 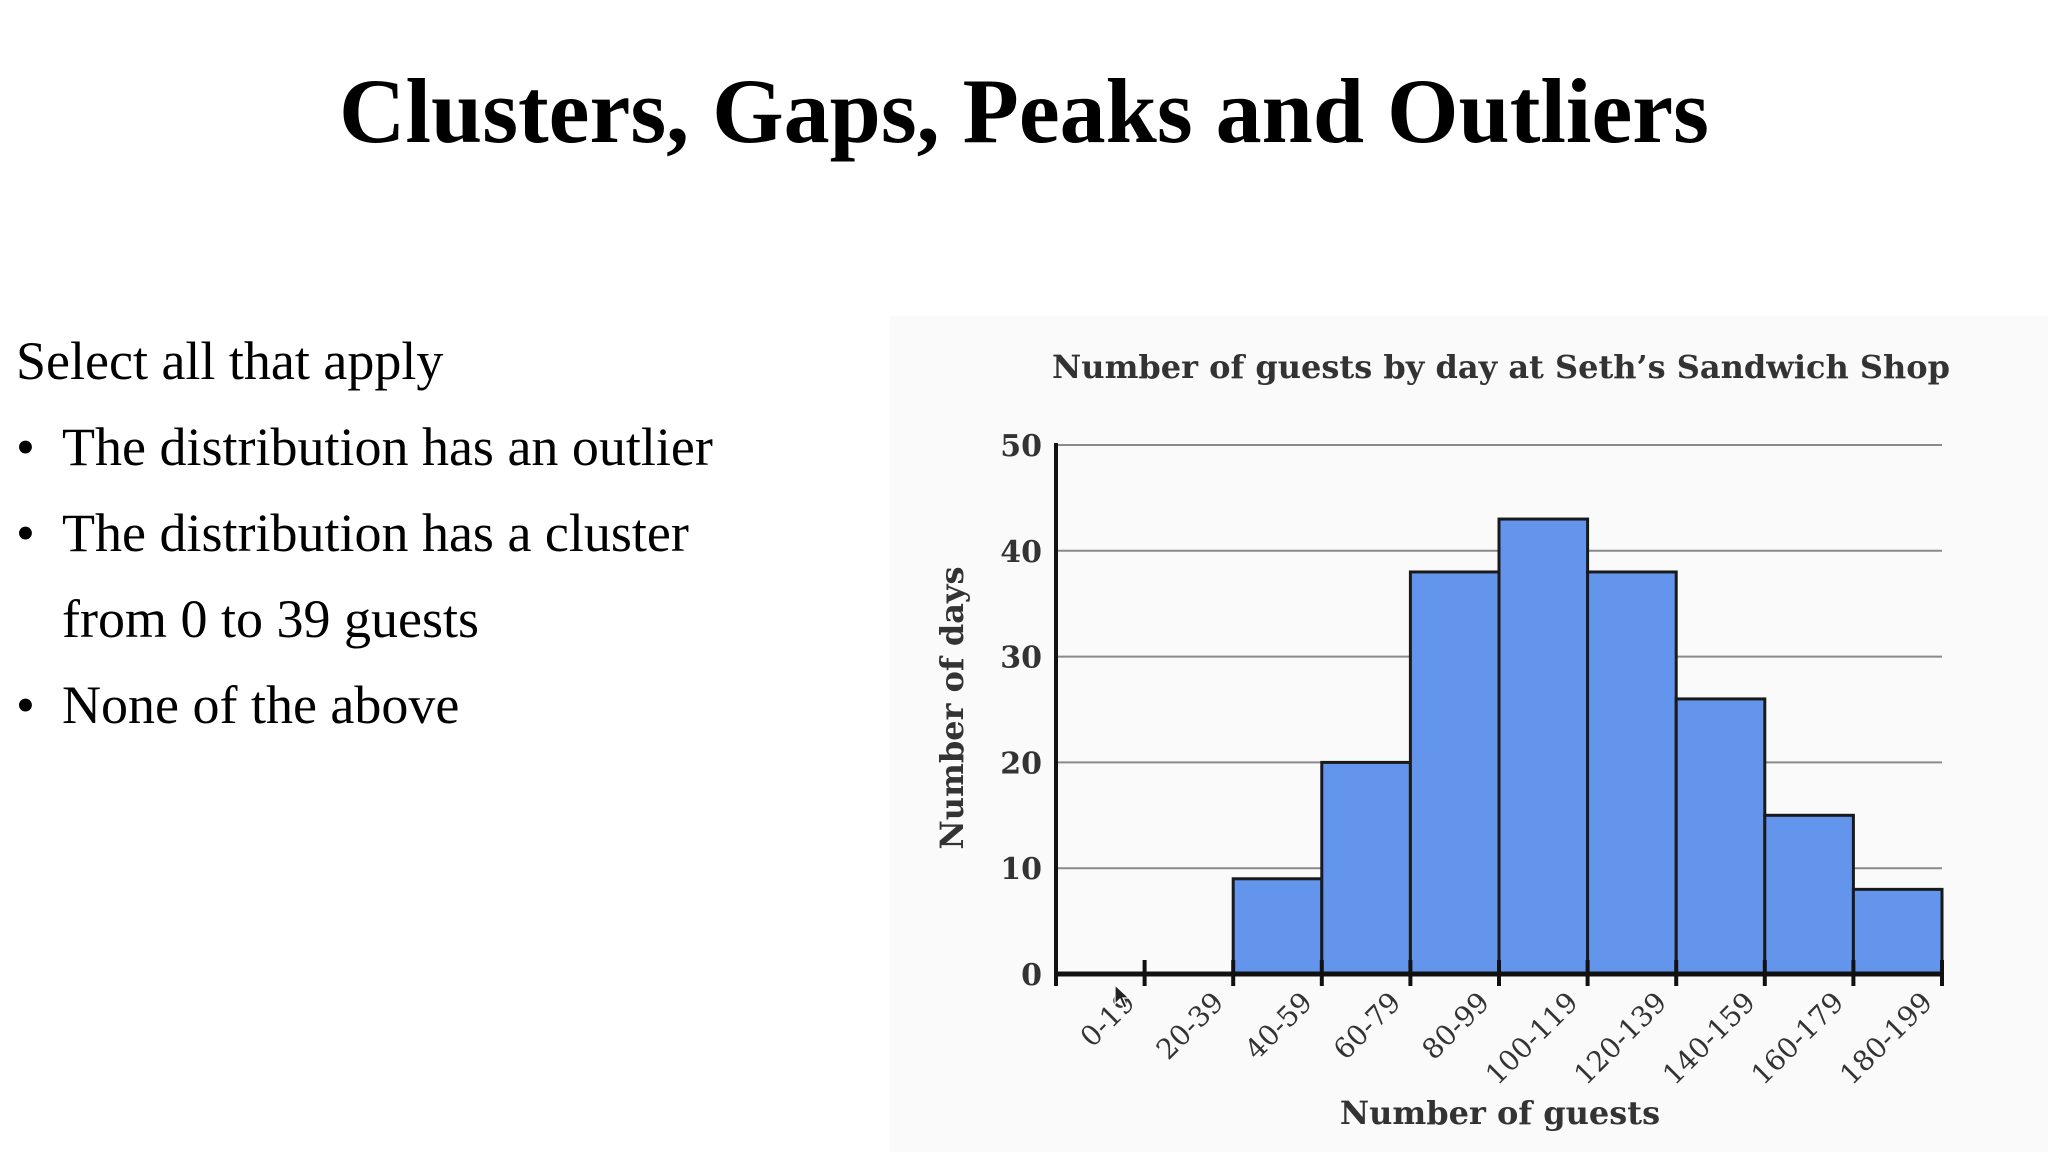 What do you see at coordinates (1367, 1026) in the screenshot?
I see `x-tick-label: 60-79` at bounding box center [1367, 1026].